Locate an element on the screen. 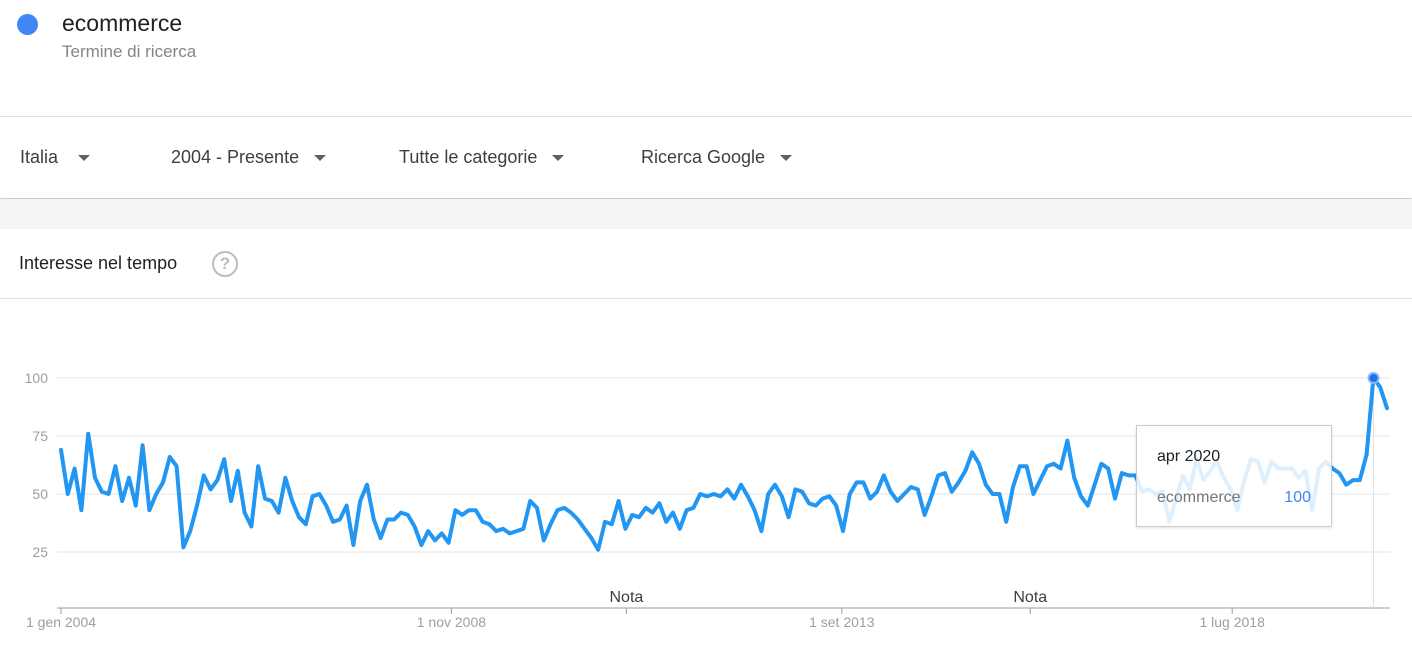 The height and width of the screenshot is (647, 1412). note-label-0: Nota is located at coordinates (627, 597).